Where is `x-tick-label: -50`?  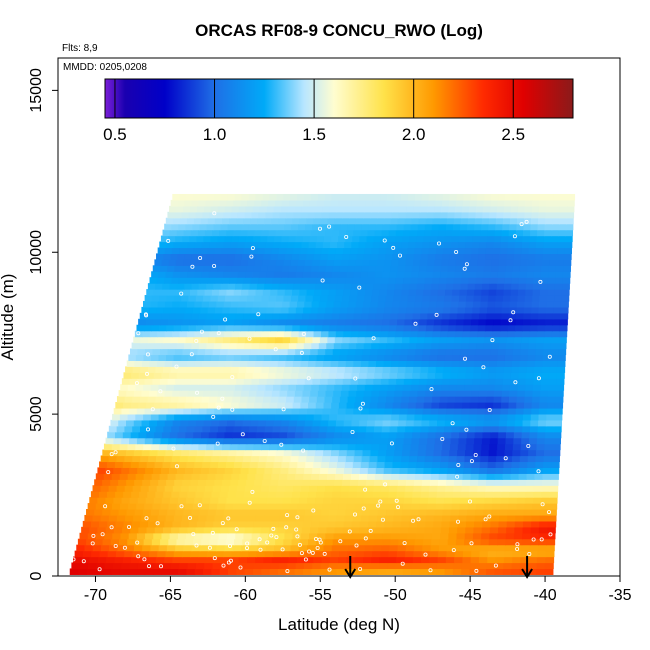
x-tick-label: -50 is located at coordinates (395, 595).